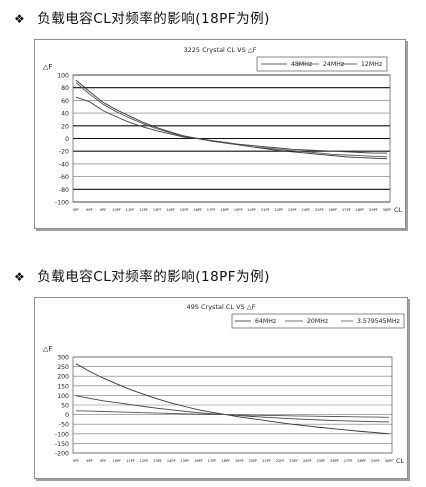 The height and width of the screenshot is (487, 426). What do you see at coordinates (64, 152) in the screenshot?
I see `y-tick-label: -20` at bounding box center [64, 152].